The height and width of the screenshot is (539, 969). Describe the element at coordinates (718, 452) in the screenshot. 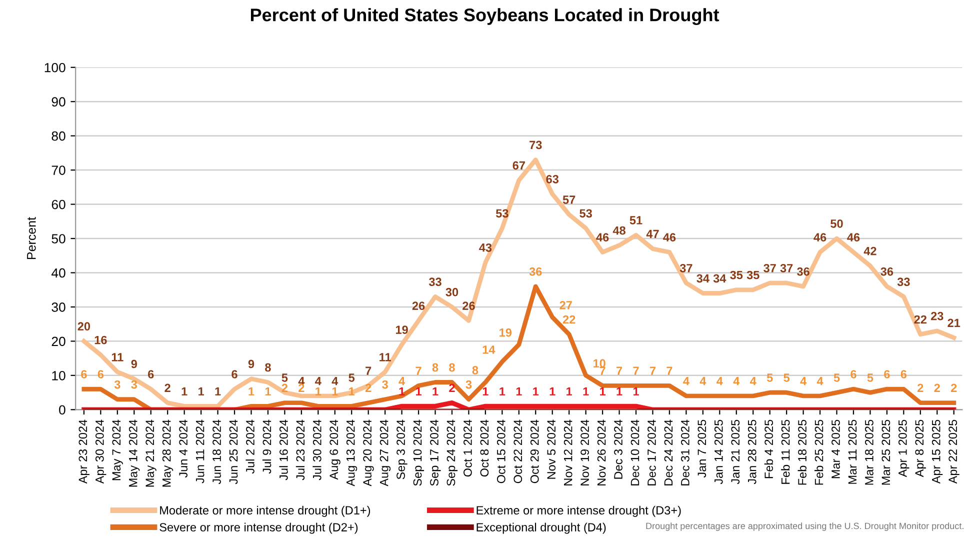

I see `x-tick-label: Jan 14 2025` at that location.